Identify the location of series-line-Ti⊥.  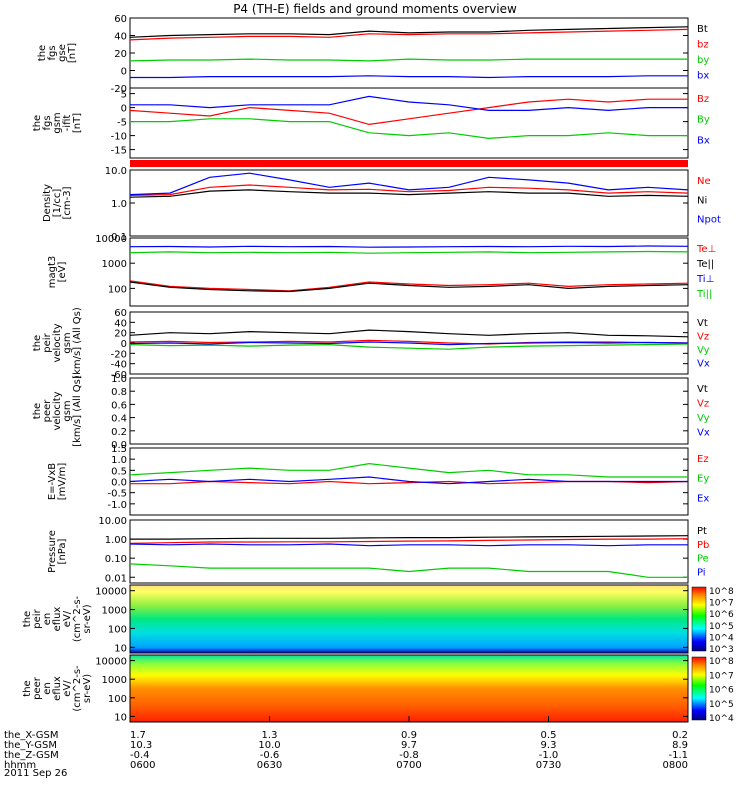
(409, 246).